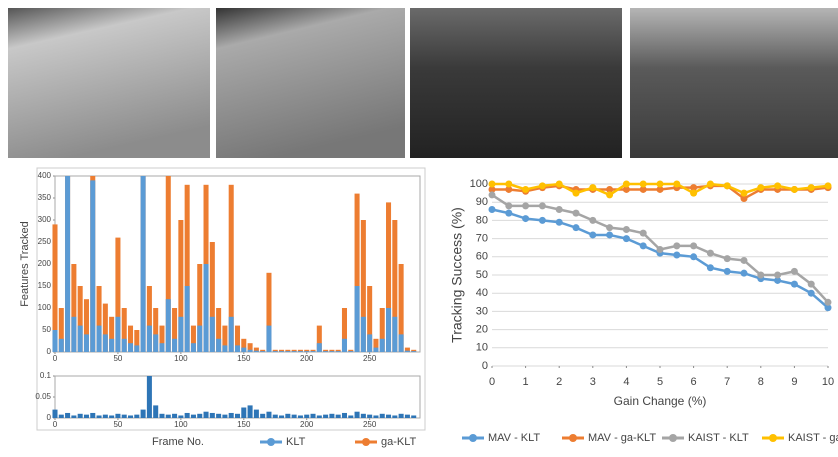 This screenshot has height=457, width=838. I want to click on y-axis-label: Tracking Success (%), so click(457, 275).